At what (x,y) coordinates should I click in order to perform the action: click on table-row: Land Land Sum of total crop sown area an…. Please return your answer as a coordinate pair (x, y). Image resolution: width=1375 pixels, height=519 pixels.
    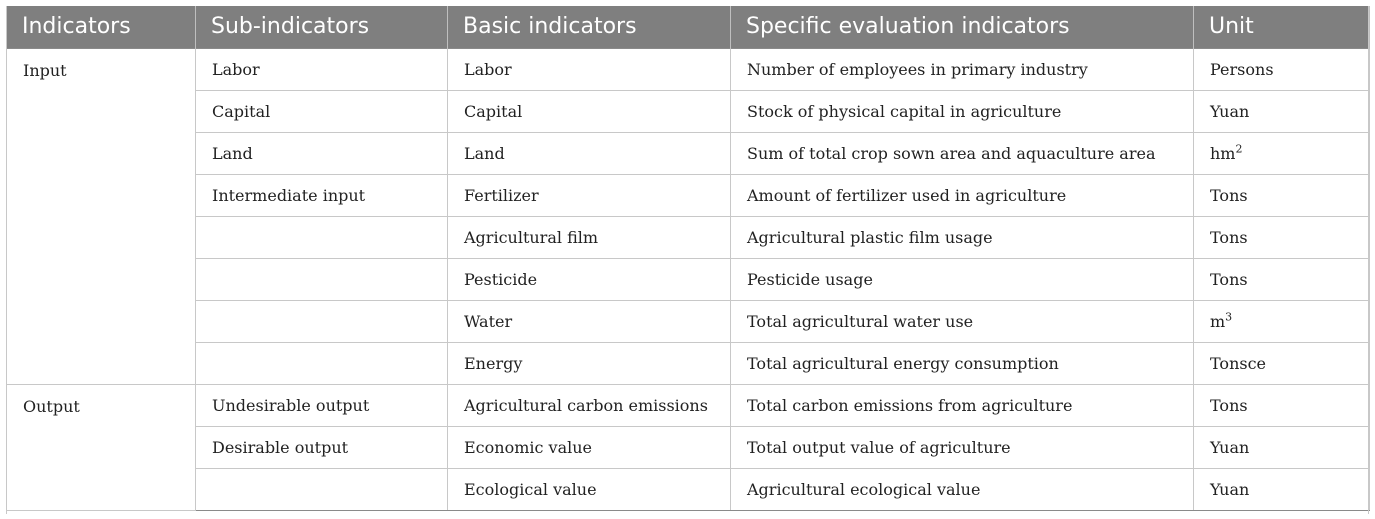
    Looking at the image, I should click on (688, 153).